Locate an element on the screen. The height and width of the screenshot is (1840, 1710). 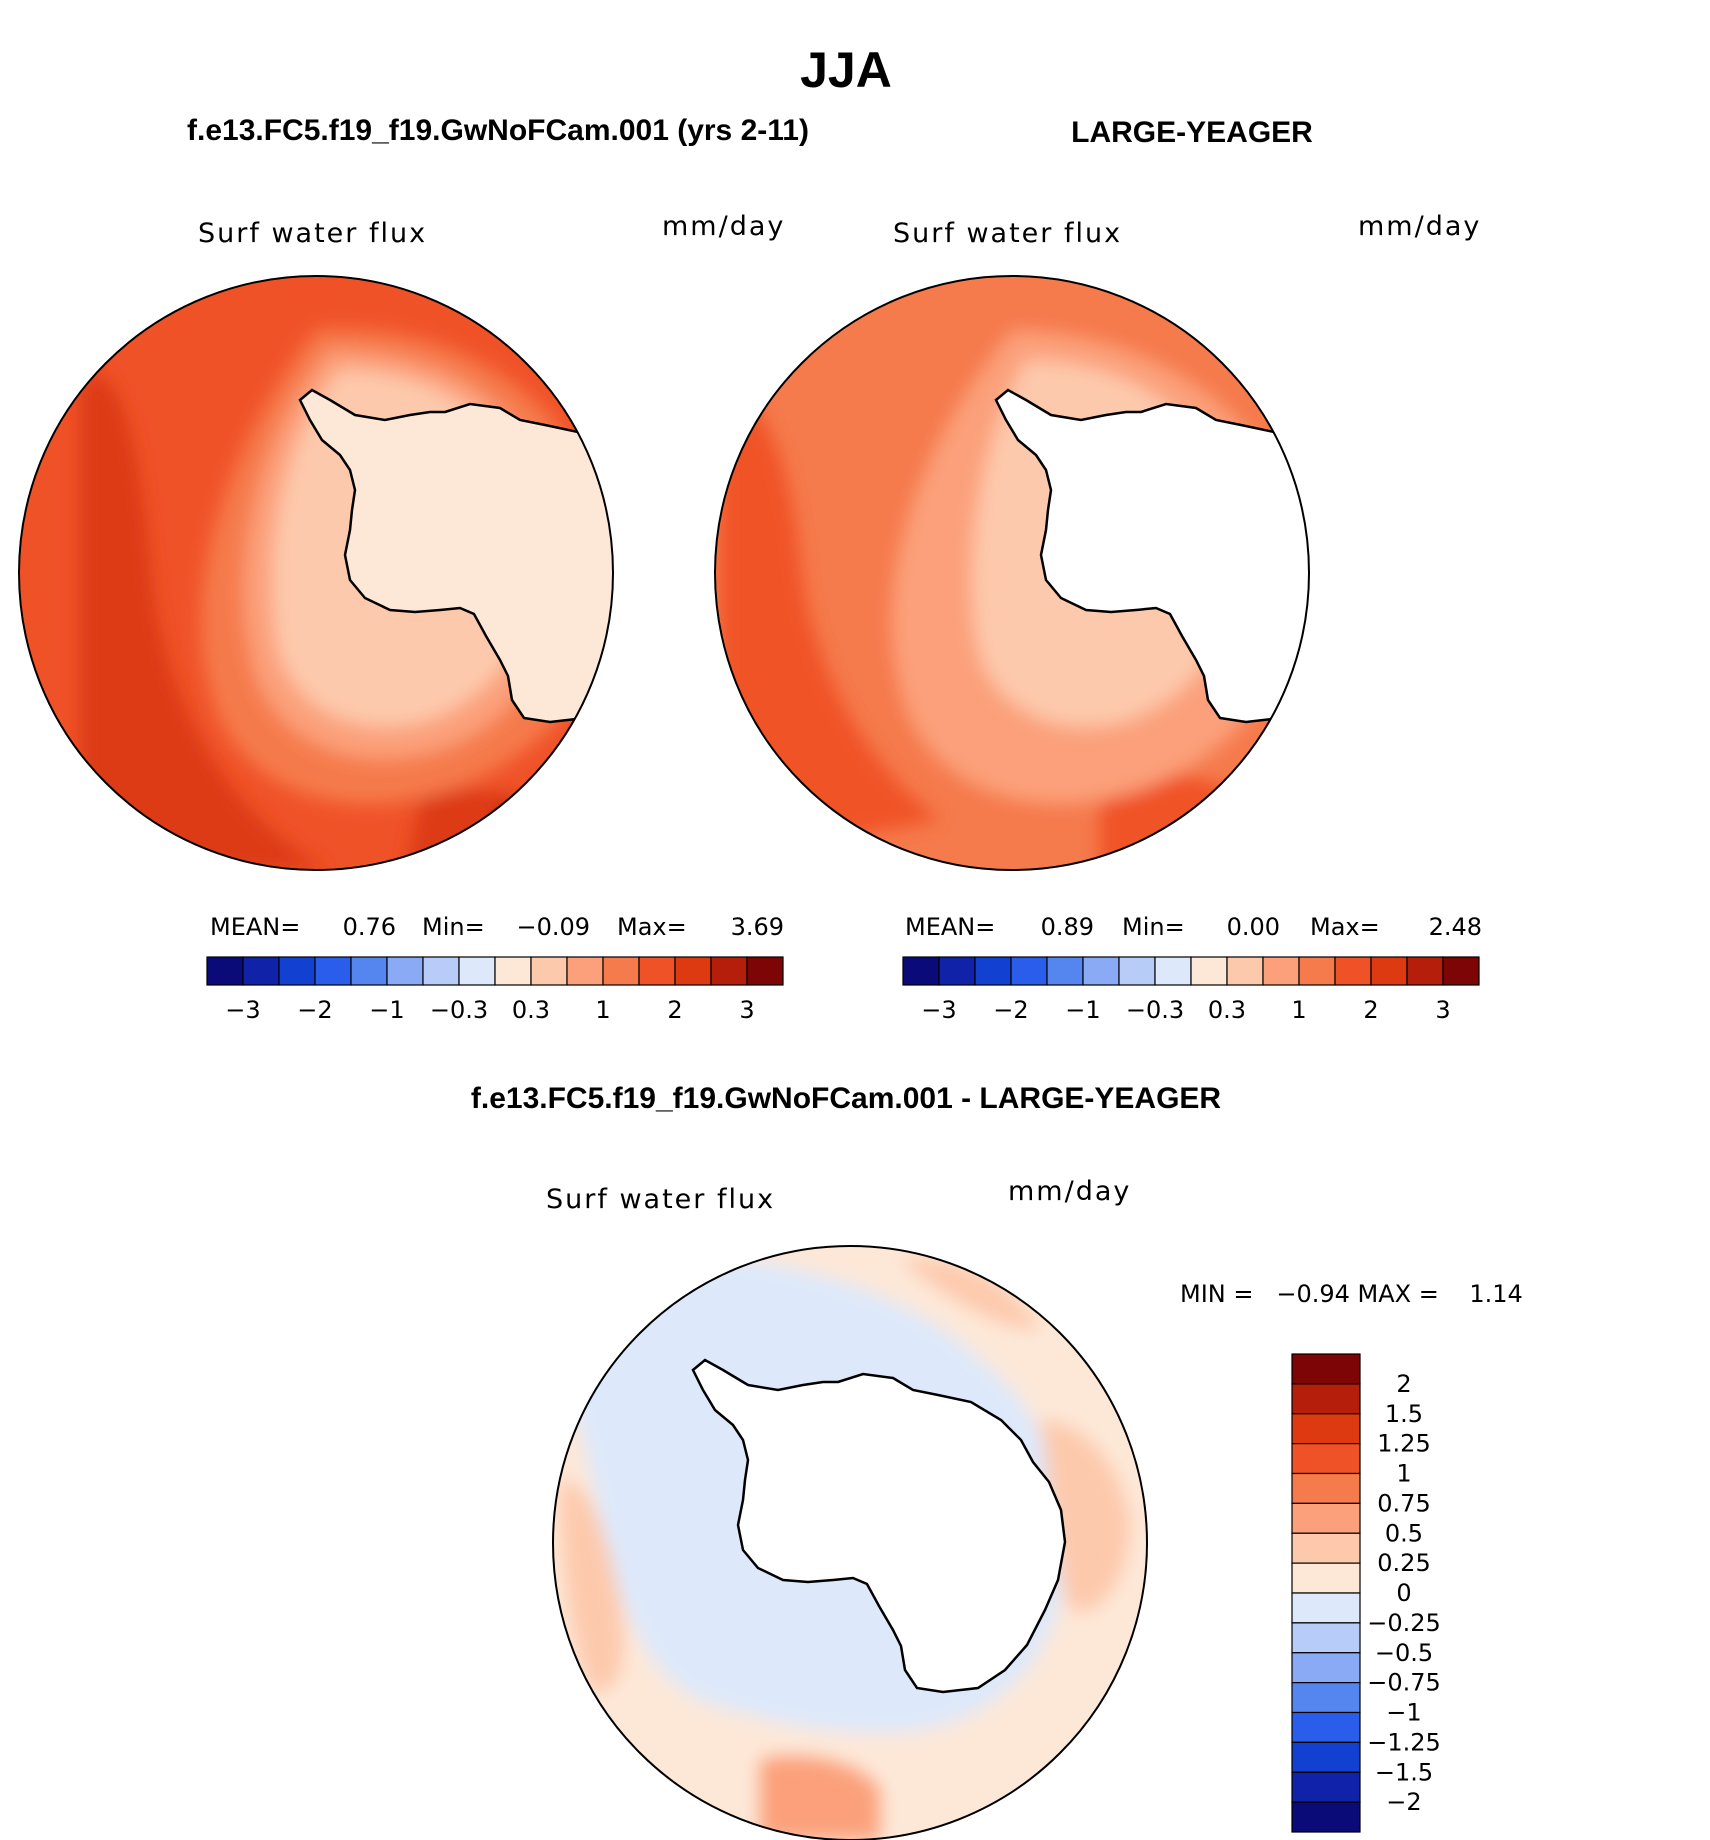
mean-value: 0.76 is located at coordinates (369, 927).